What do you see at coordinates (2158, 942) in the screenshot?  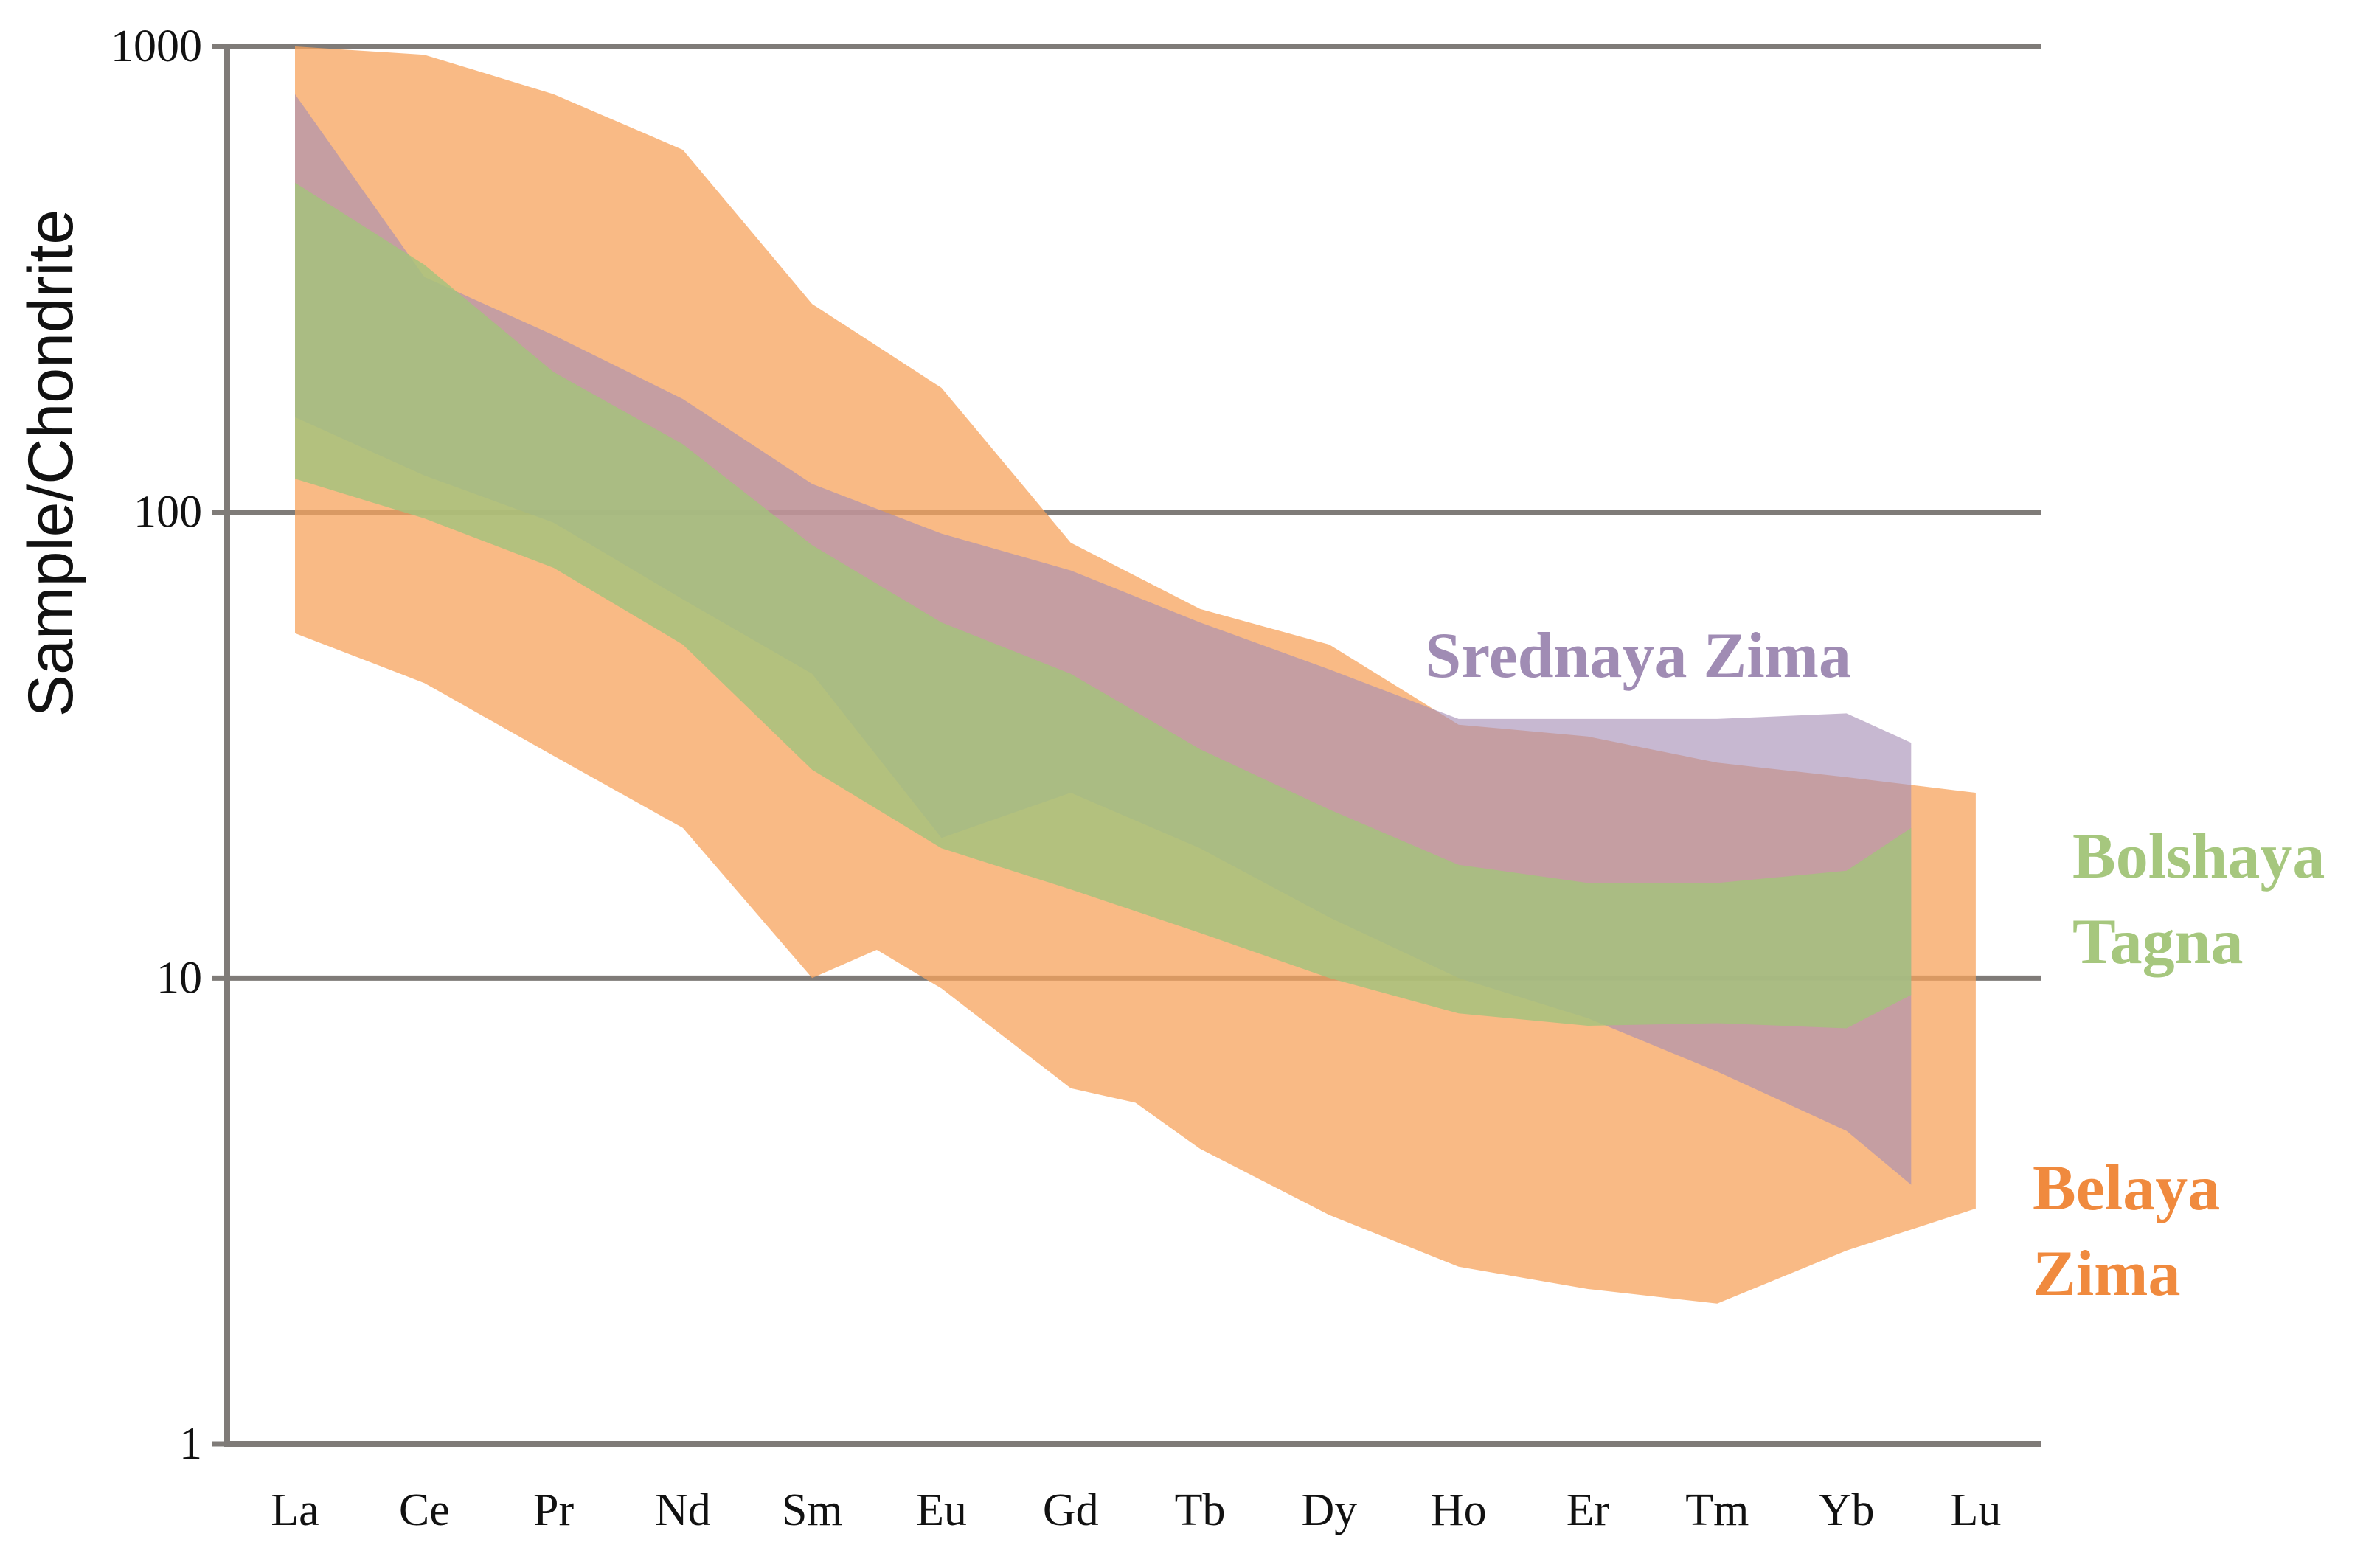 I see `series-label-line: Tagna` at bounding box center [2158, 942].